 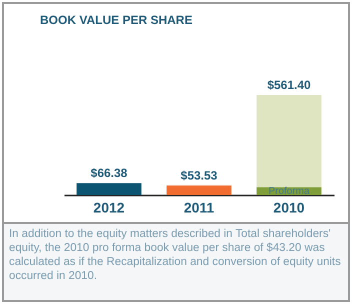 What do you see at coordinates (199, 175) in the screenshot?
I see `data-label: $53.53` at bounding box center [199, 175].